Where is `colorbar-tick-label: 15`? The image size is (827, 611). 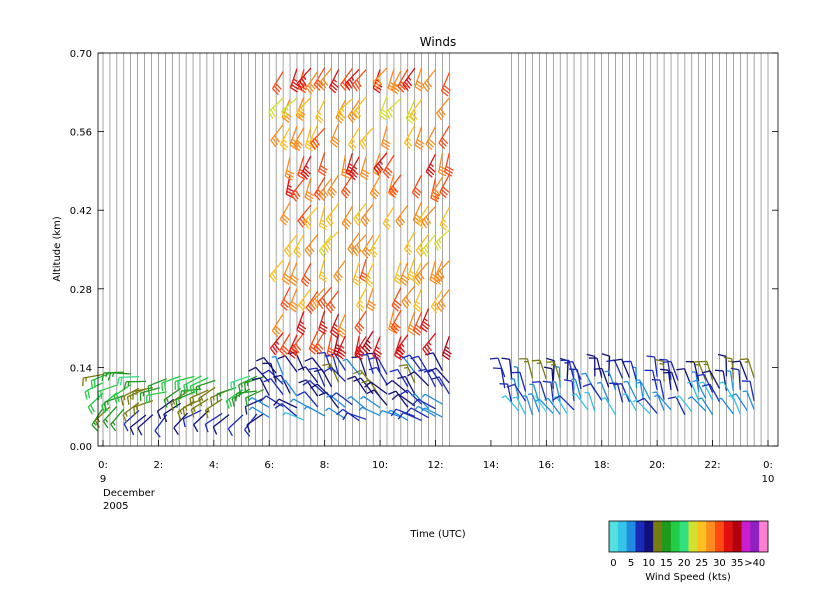
colorbar-tick-label: 15 is located at coordinates (666, 563).